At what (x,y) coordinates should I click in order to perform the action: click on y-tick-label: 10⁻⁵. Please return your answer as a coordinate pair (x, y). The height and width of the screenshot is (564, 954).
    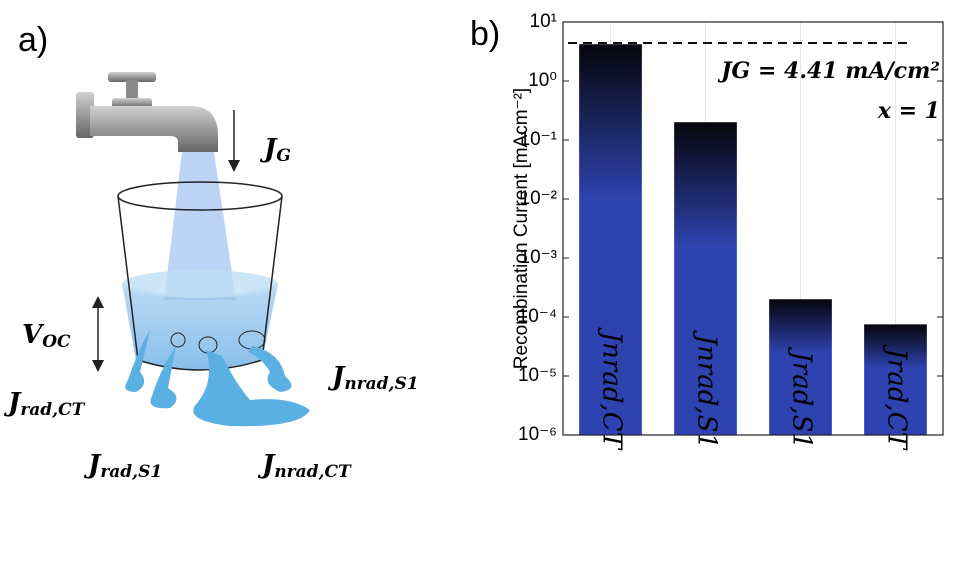
    Looking at the image, I should click on (537, 375).